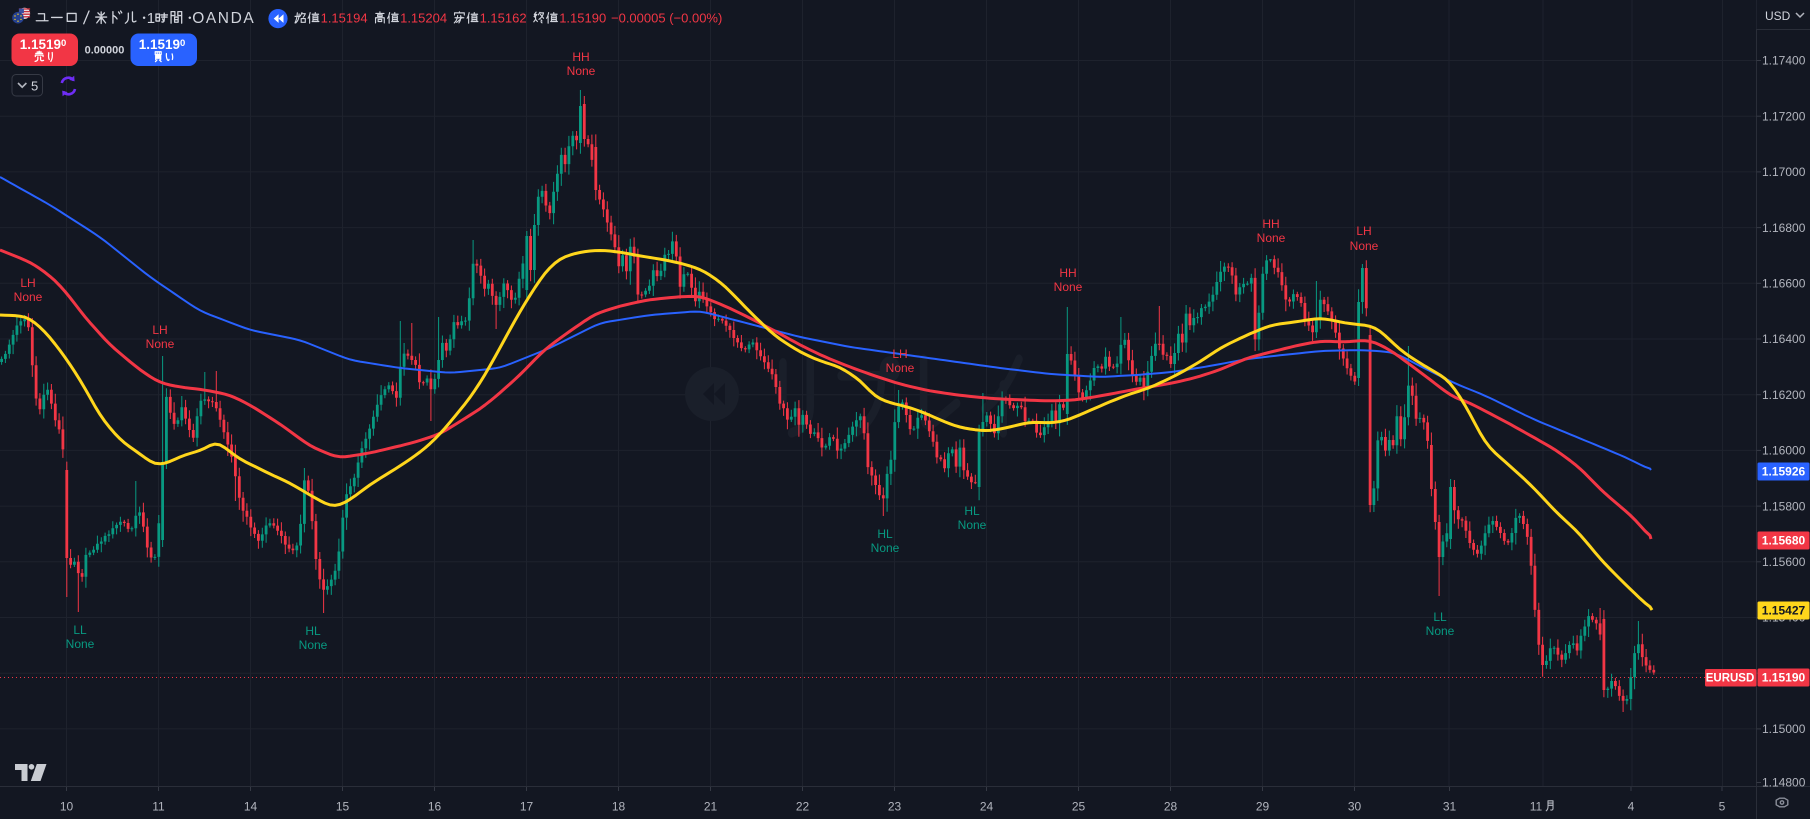 The height and width of the screenshot is (819, 1810). Describe the element at coordinates (1784, 61) in the screenshot. I see `svg-text: 1.17400` at that location.